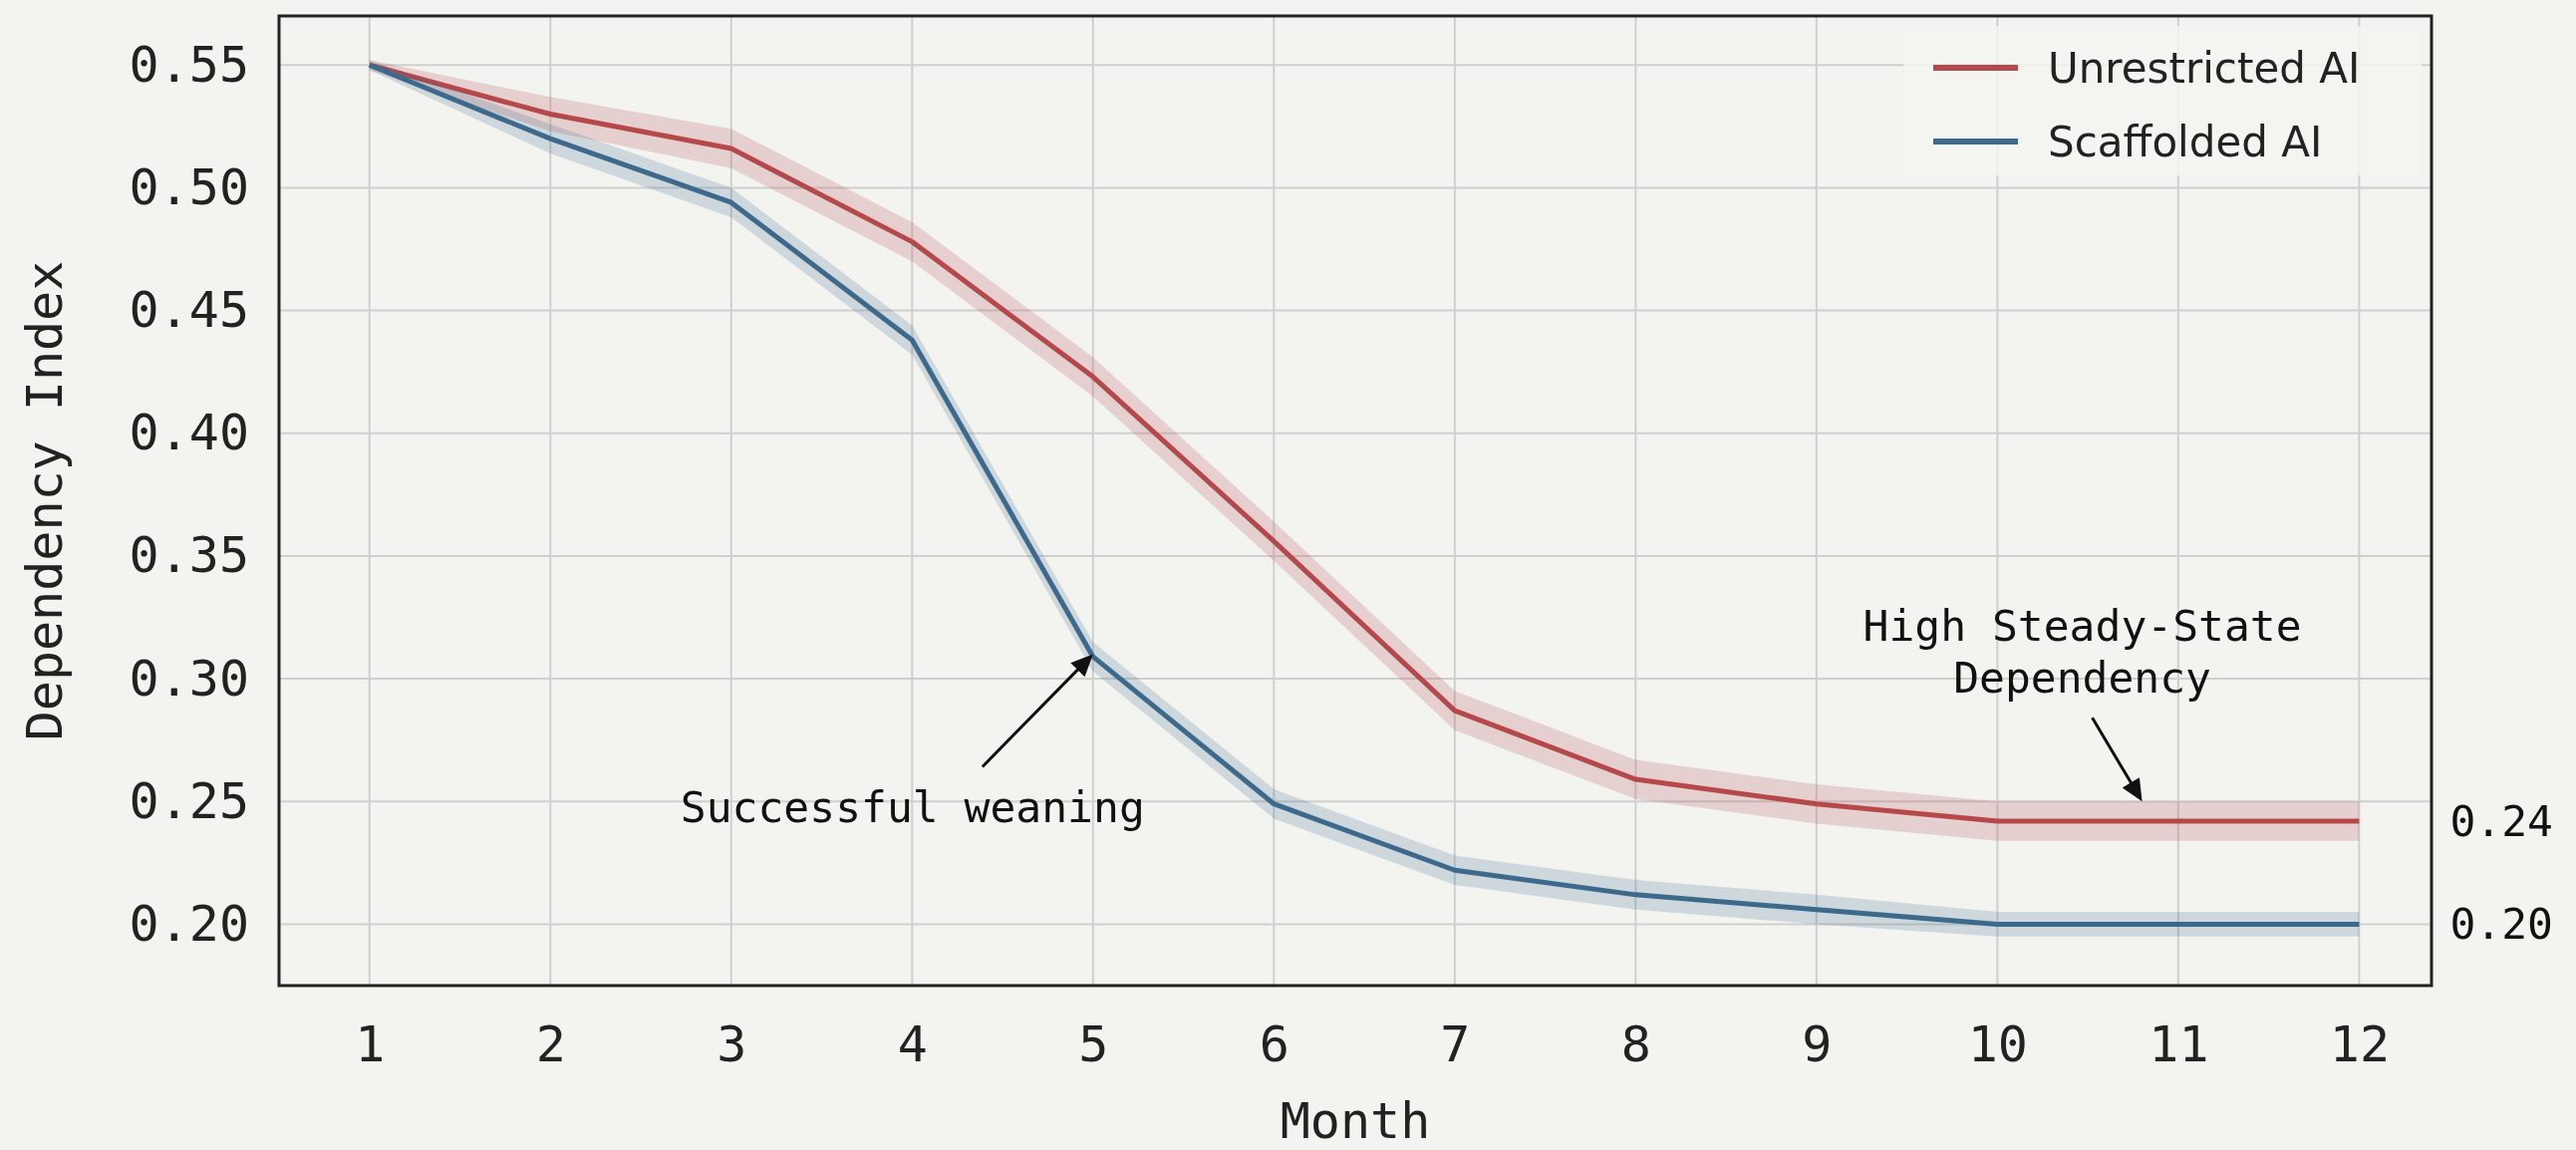  Describe the element at coordinates (189, 800) in the screenshot. I see `y-tick-label: 0.25` at that location.